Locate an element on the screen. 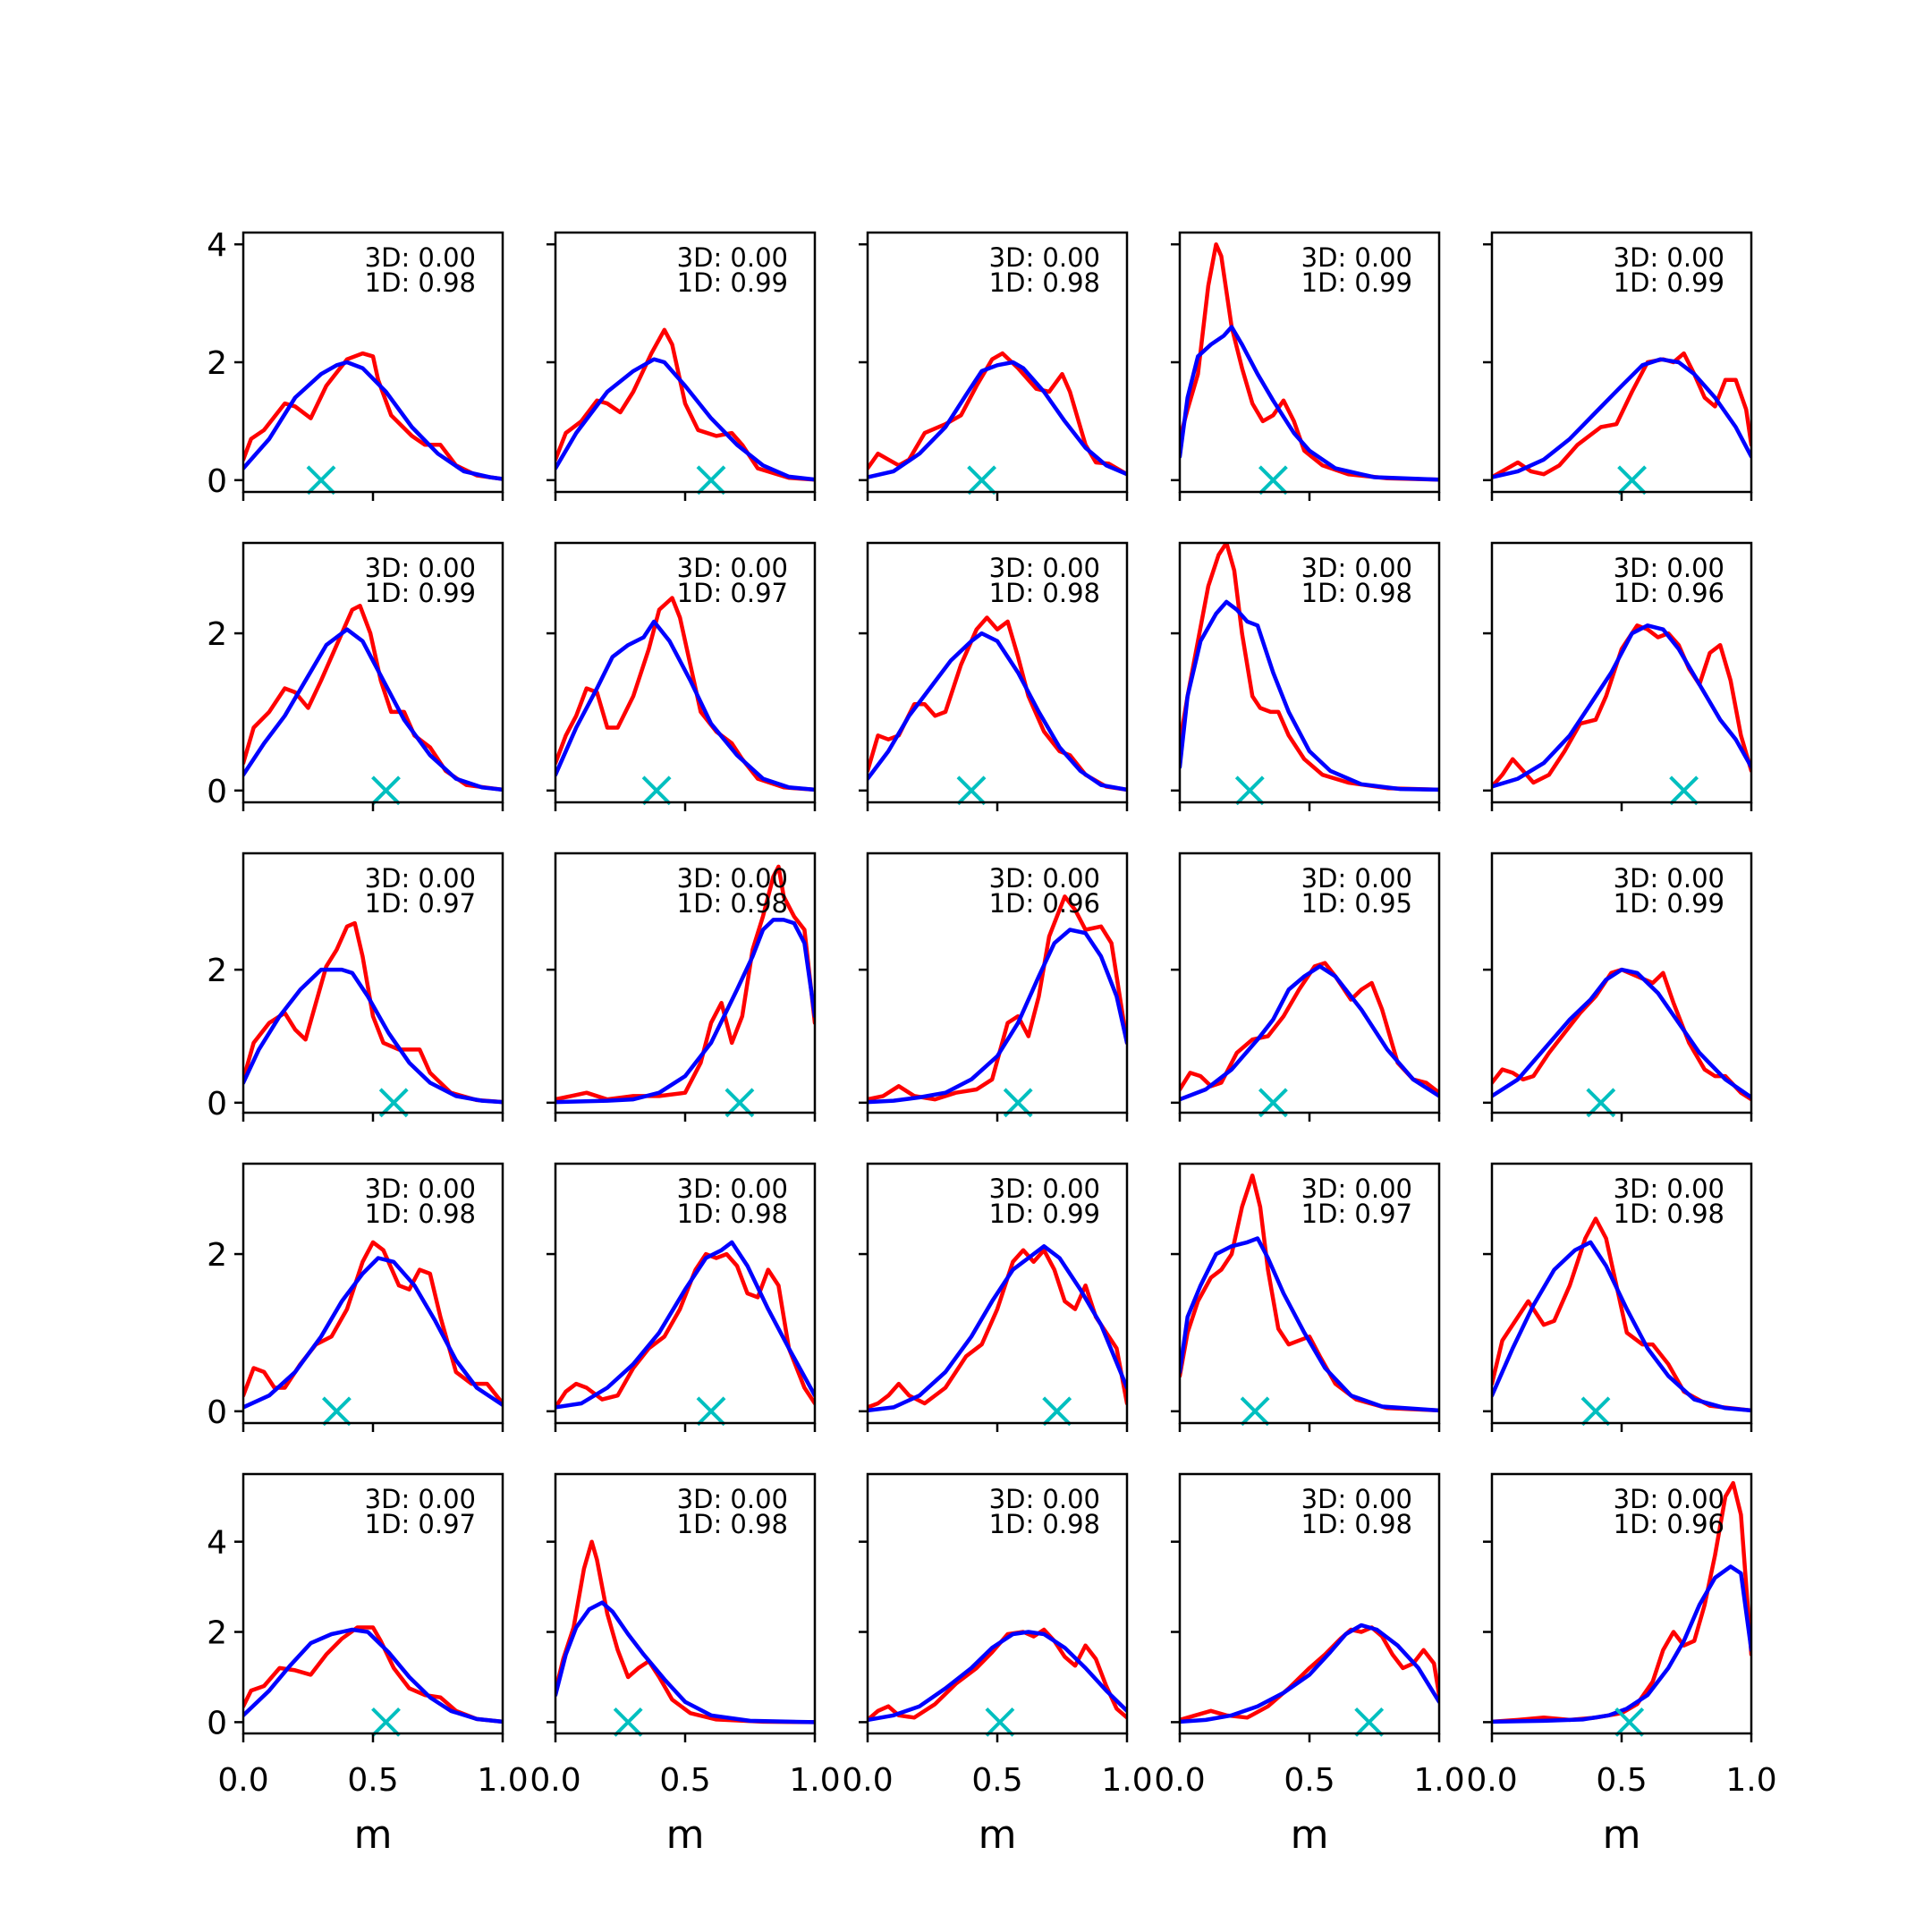 This screenshot has width=1932, height=1932. annotation-line: 1D: 0.97 is located at coordinates (420, 903).